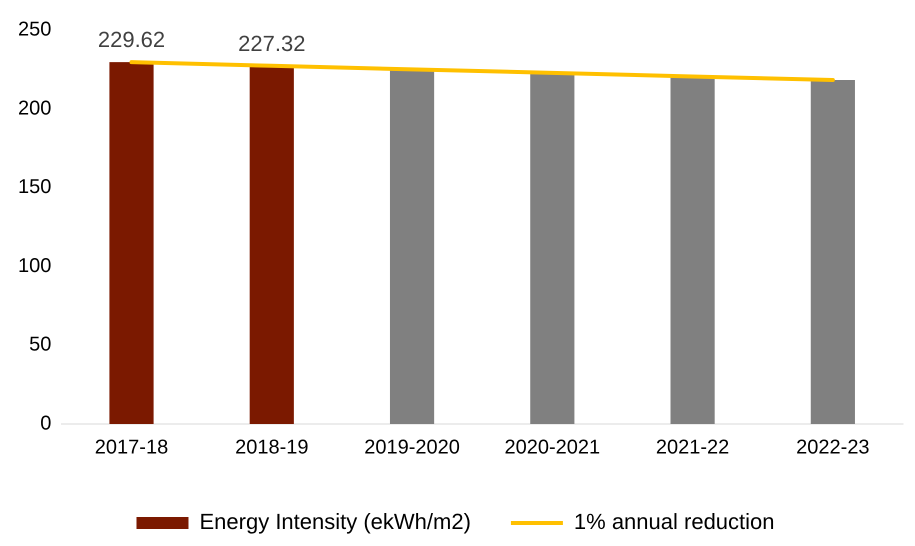 This screenshot has width=915, height=546. What do you see at coordinates (46, 423) in the screenshot?
I see `y-tick-label: 0` at bounding box center [46, 423].